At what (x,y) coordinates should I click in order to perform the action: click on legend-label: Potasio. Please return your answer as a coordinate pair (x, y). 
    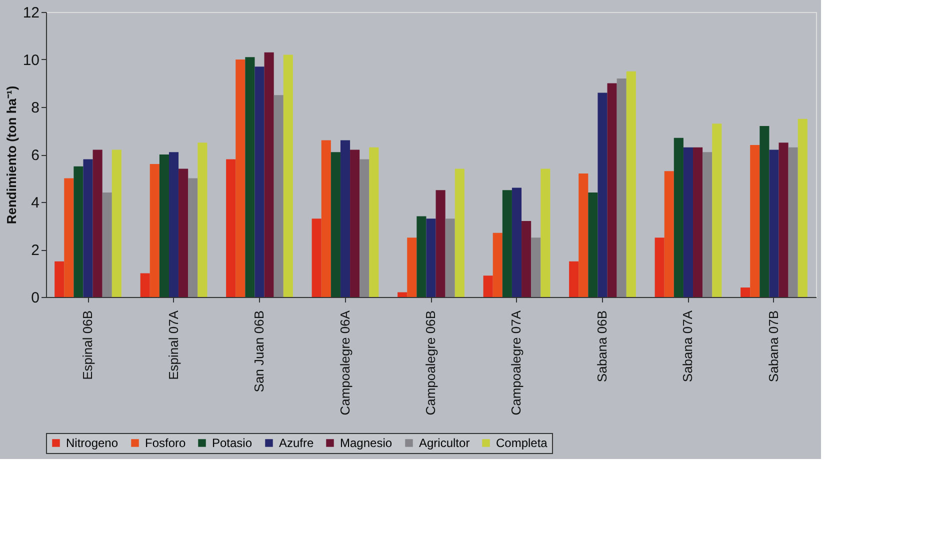
    Looking at the image, I should click on (232, 443).